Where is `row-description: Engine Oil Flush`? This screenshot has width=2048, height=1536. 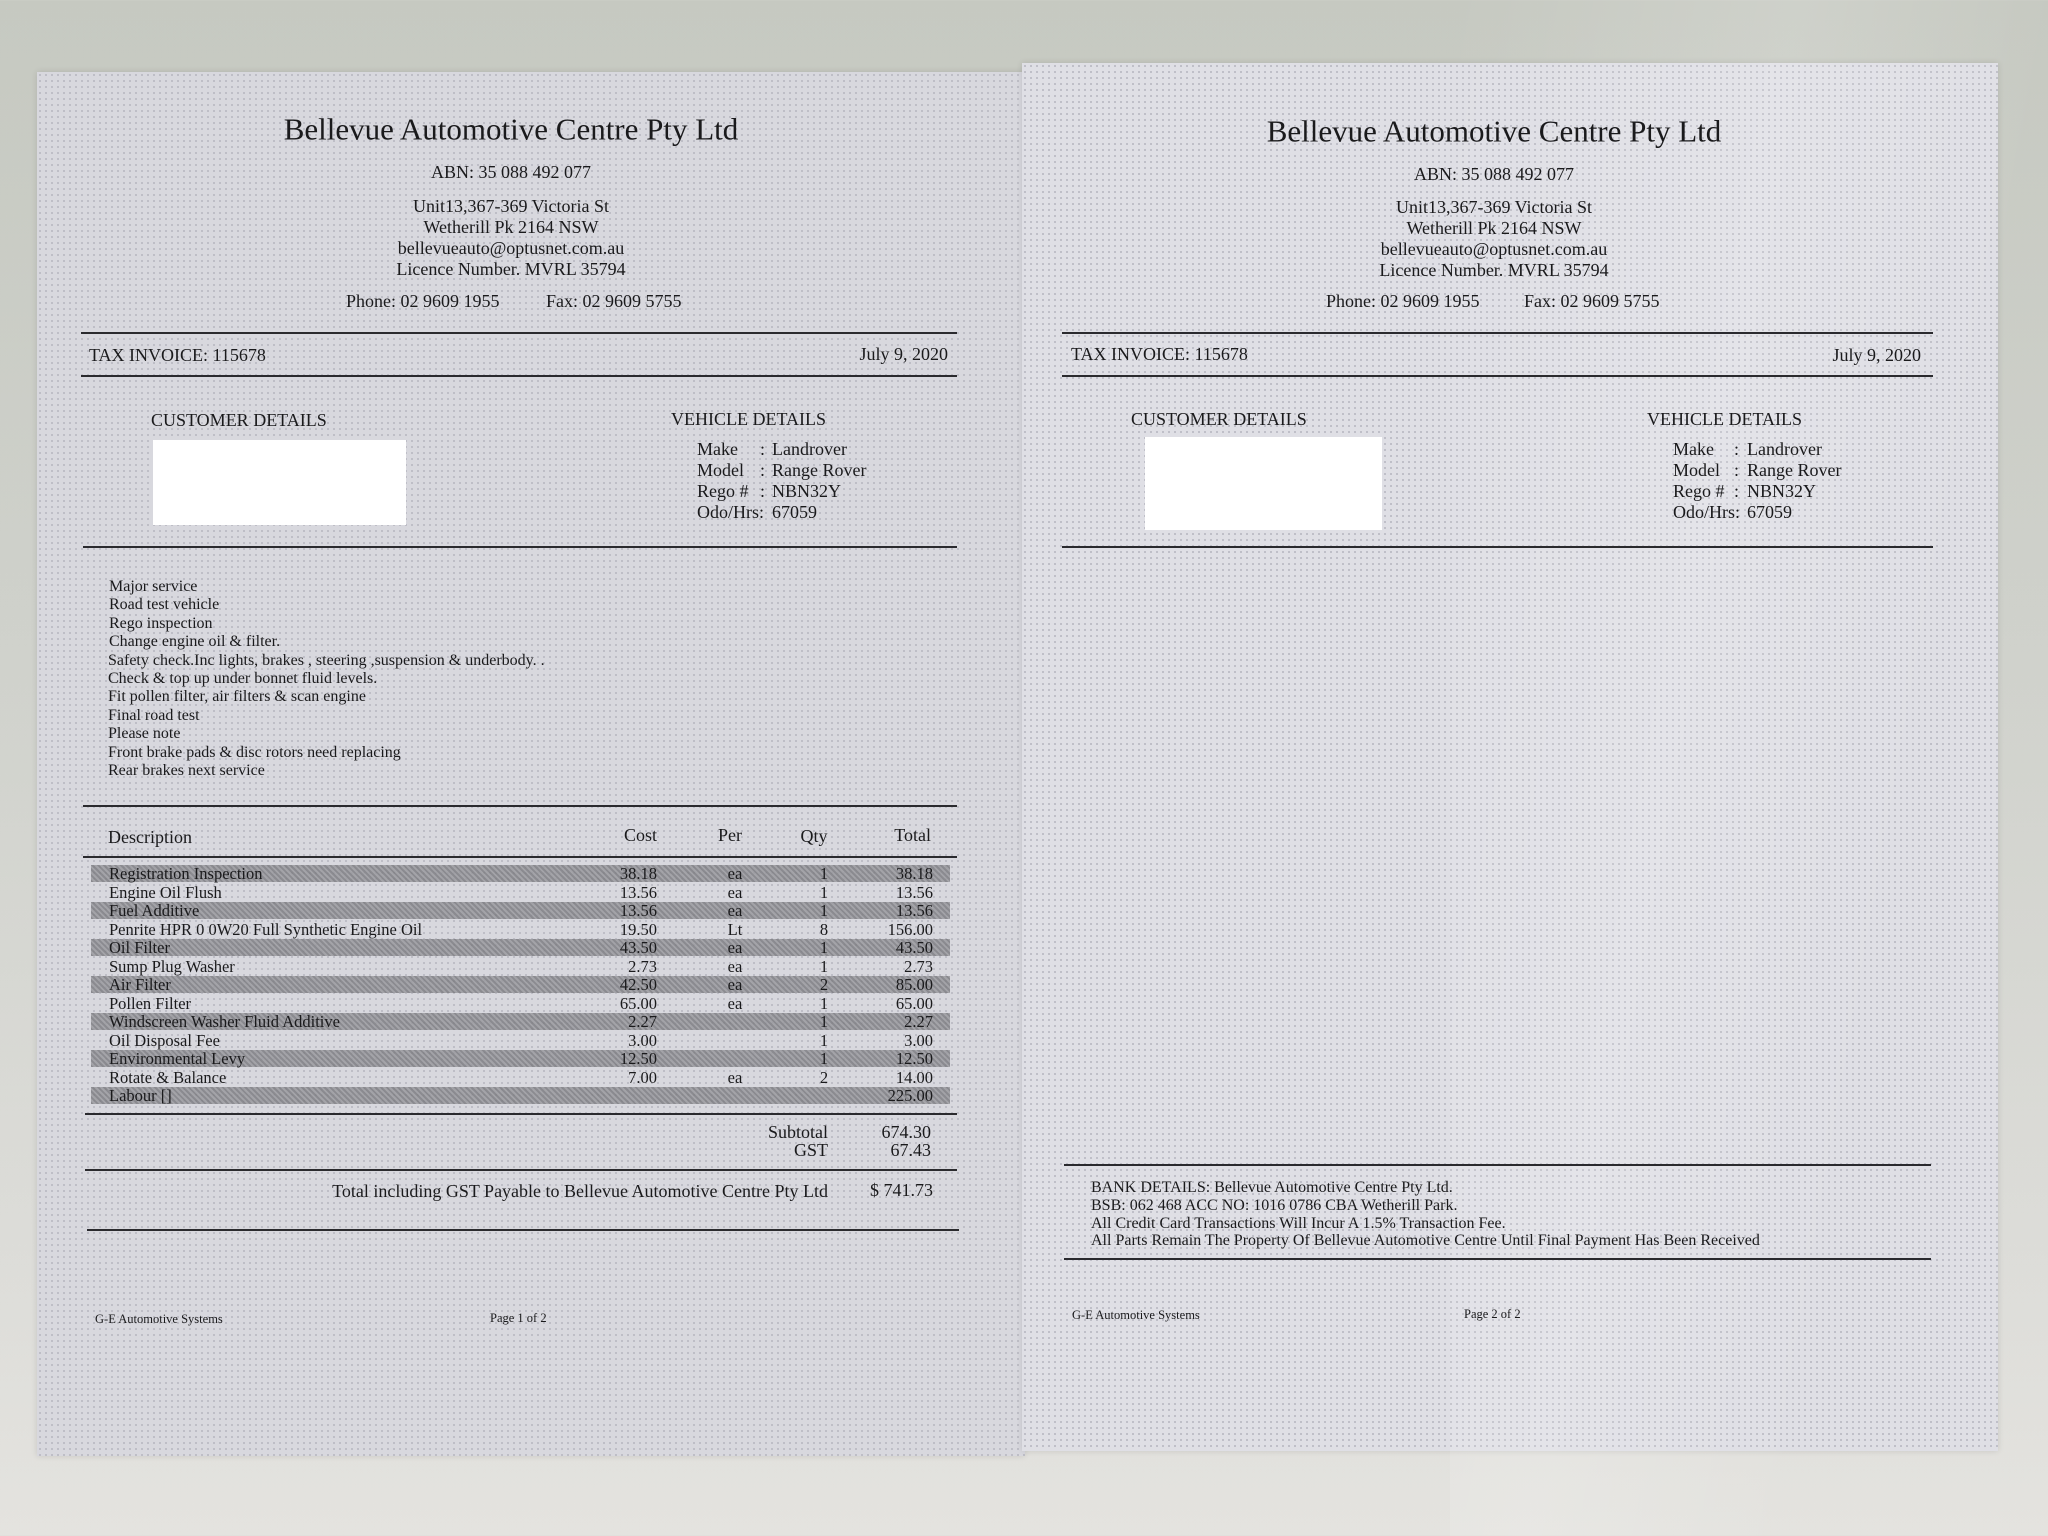 row-description: Engine Oil Flush is located at coordinates (165, 892).